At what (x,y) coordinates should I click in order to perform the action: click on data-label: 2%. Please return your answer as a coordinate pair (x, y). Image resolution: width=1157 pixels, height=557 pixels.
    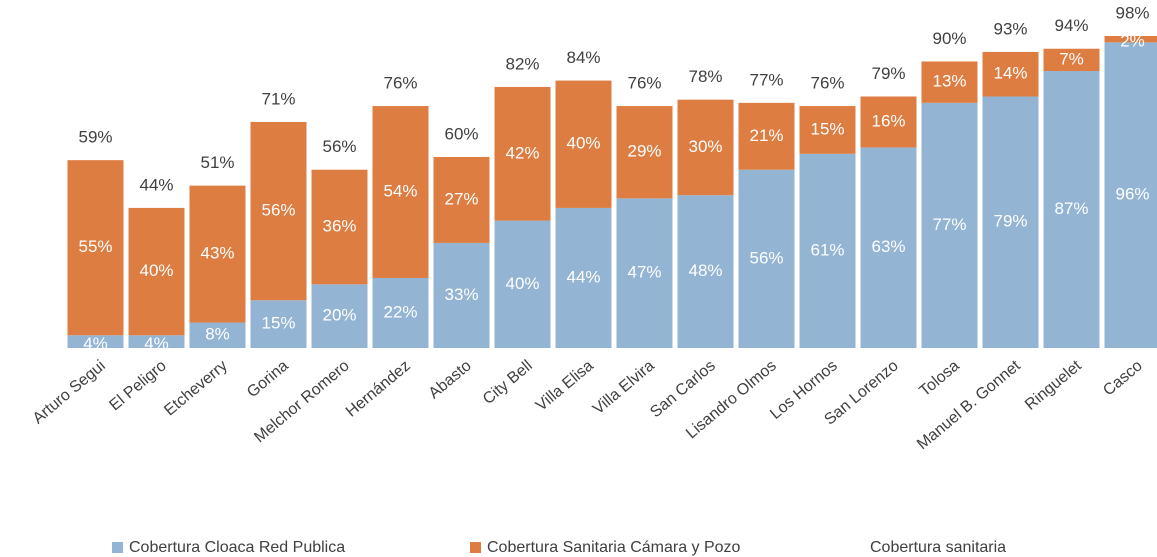
    Looking at the image, I should click on (1132, 41).